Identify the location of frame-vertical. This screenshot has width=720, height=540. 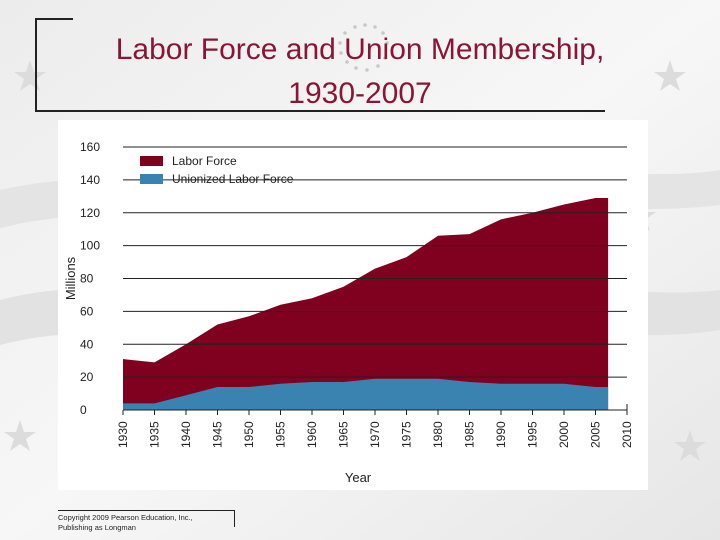
(36, 64).